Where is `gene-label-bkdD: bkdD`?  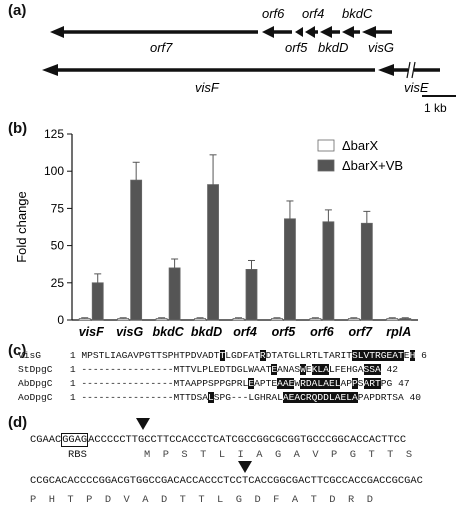
gene-label-bkdD: bkdD is located at coordinates (333, 47).